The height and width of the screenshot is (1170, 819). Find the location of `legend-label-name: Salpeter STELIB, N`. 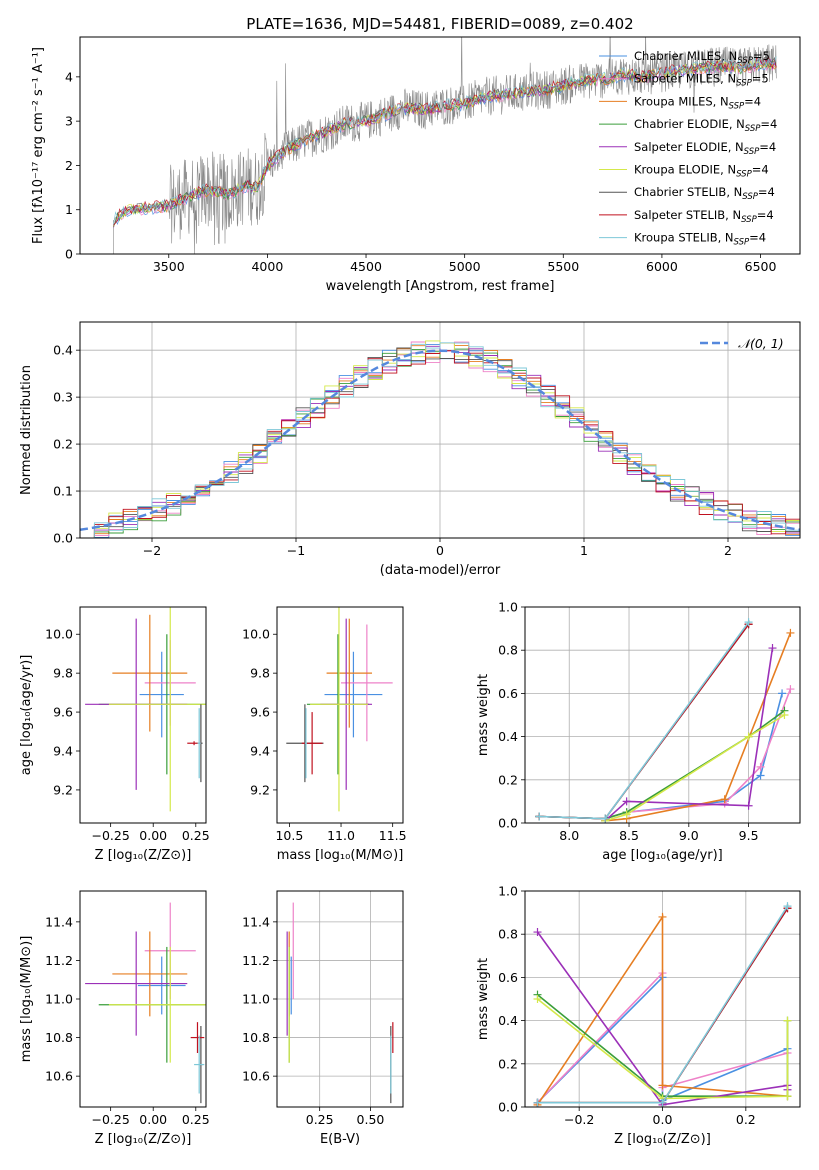

legend-label-name: Salpeter STELIB, N is located at coordinates (687, 215).